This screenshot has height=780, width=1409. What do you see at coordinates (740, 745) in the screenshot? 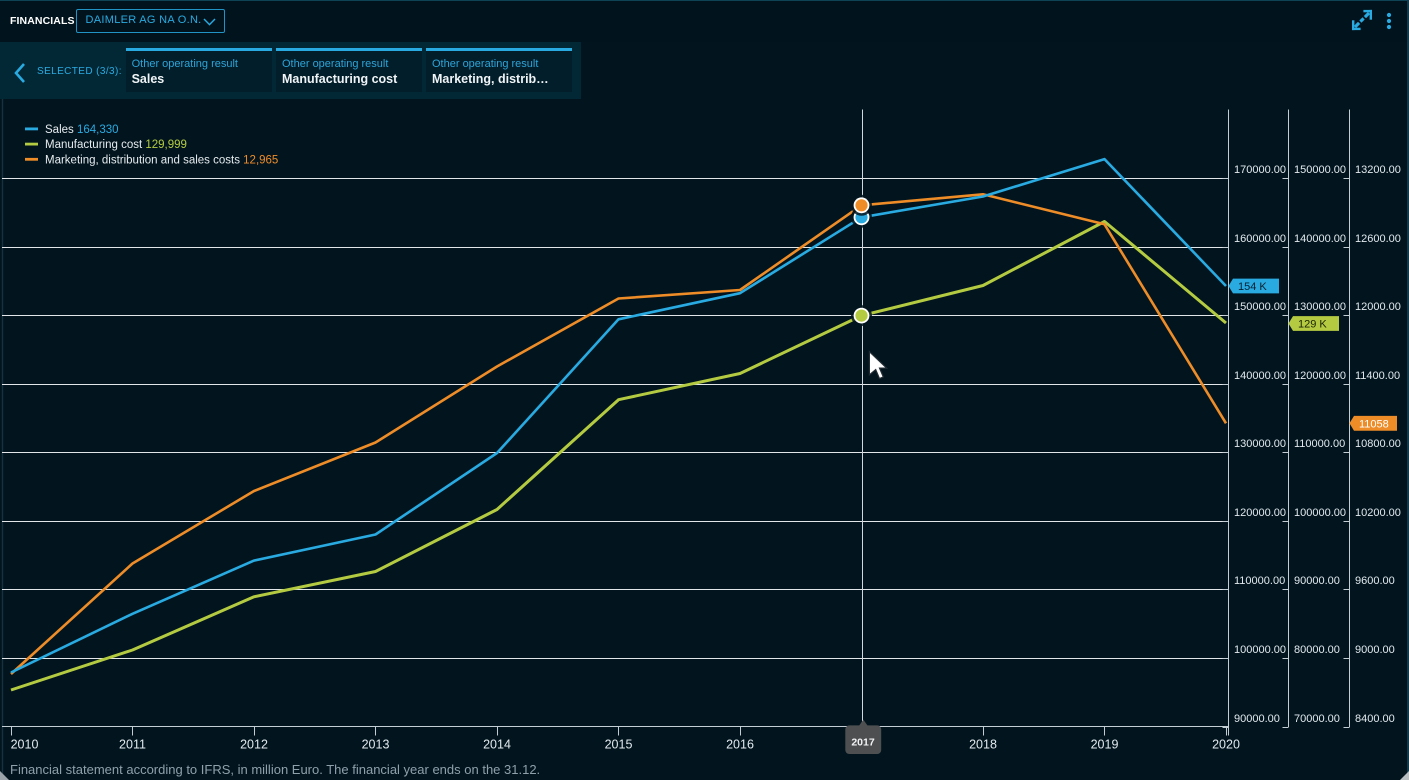
I see `svg-text: 2016` at bounding box center [740, 745].